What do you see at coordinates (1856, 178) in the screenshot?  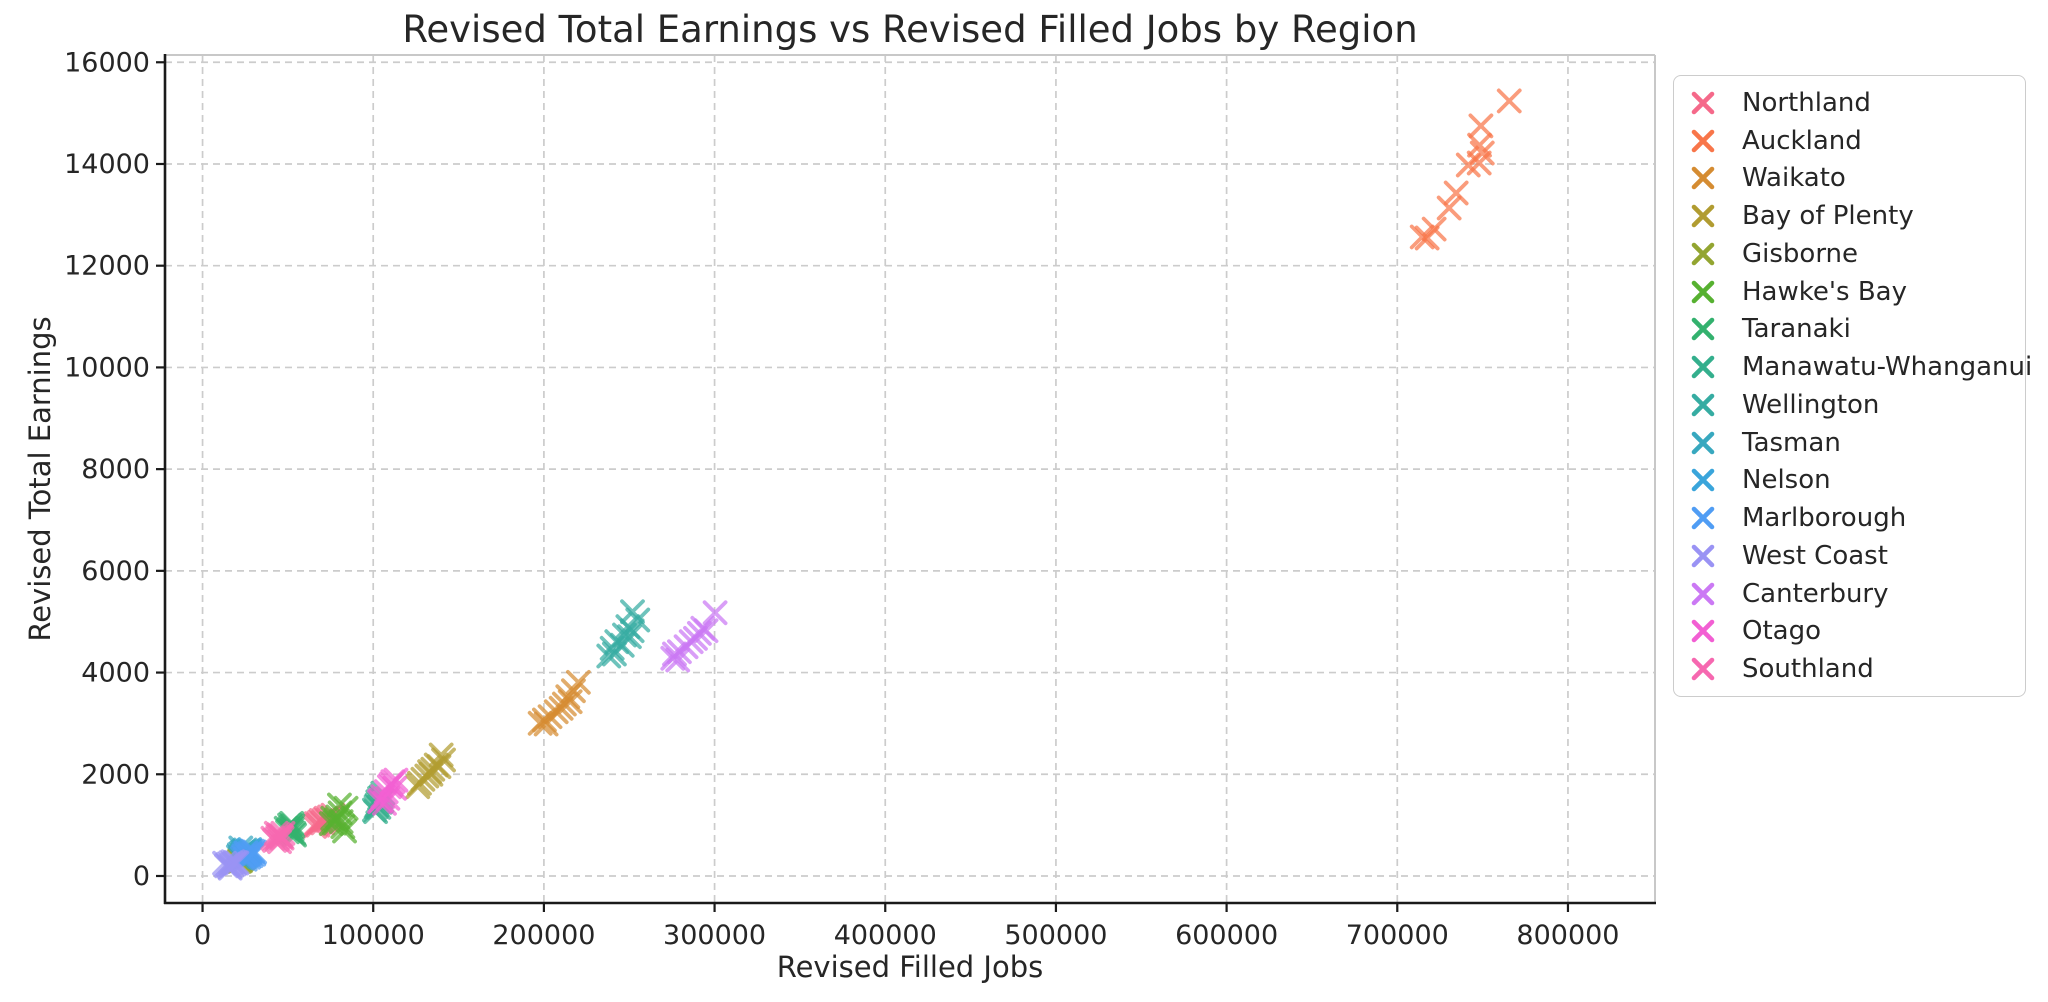 I see `legend-item-waikato: Waikato` at bounding box center [1856, 178].